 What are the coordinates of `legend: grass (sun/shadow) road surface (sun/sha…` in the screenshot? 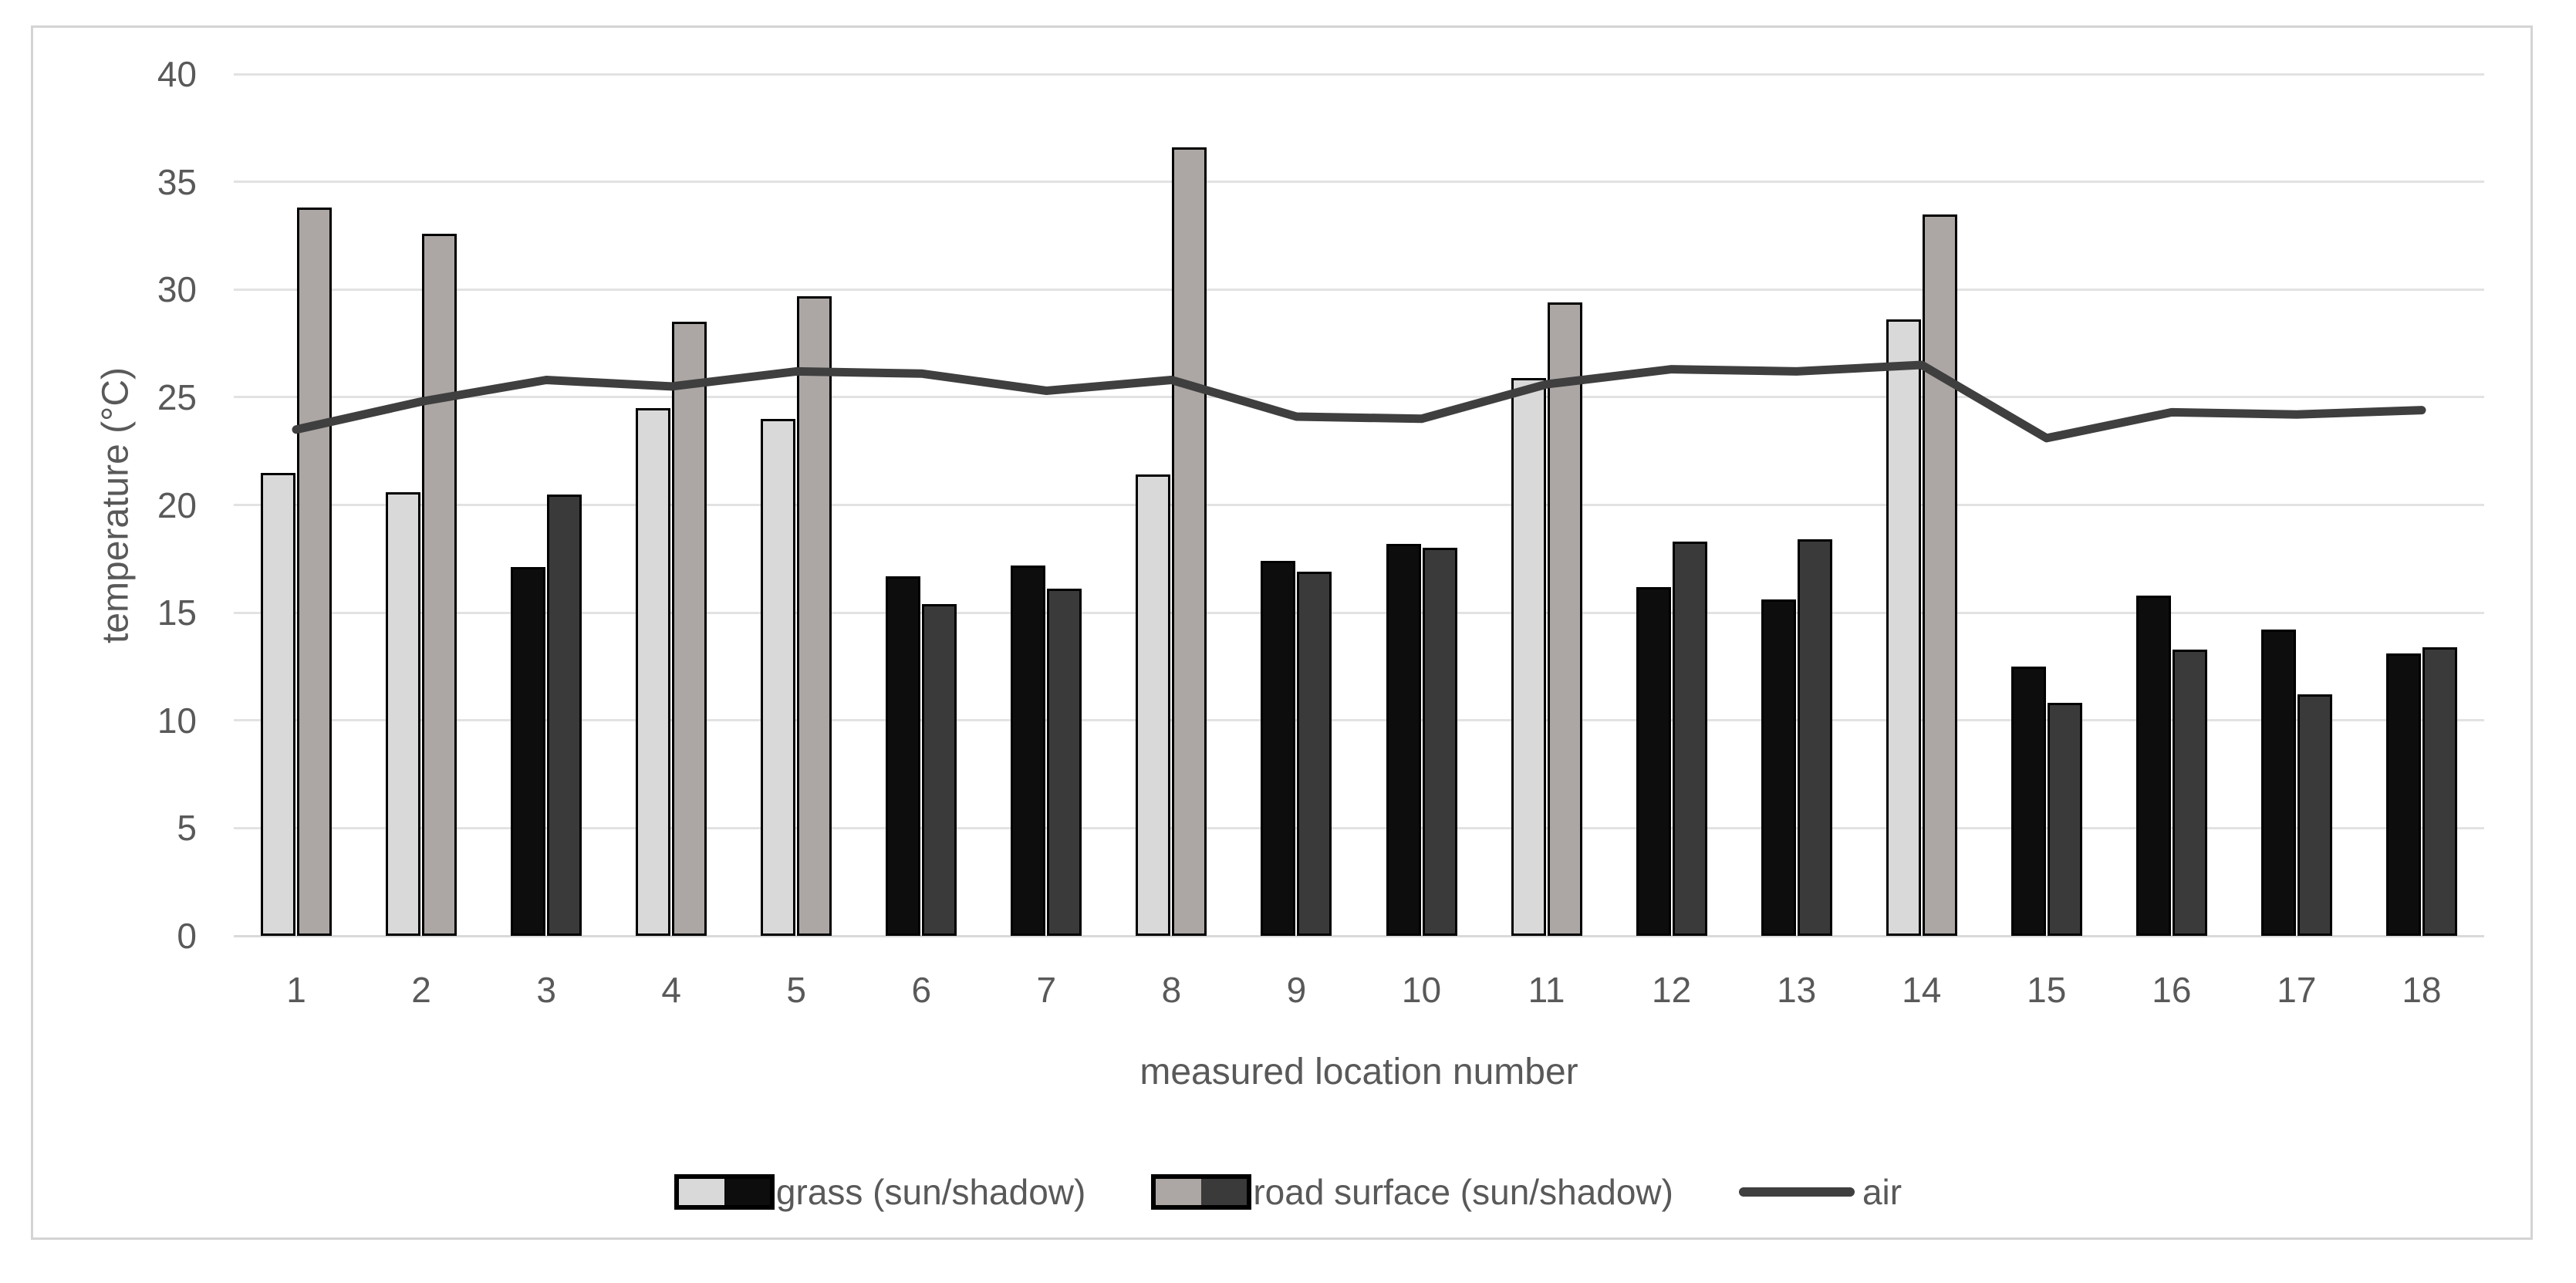 It's located at (1288, 1192).